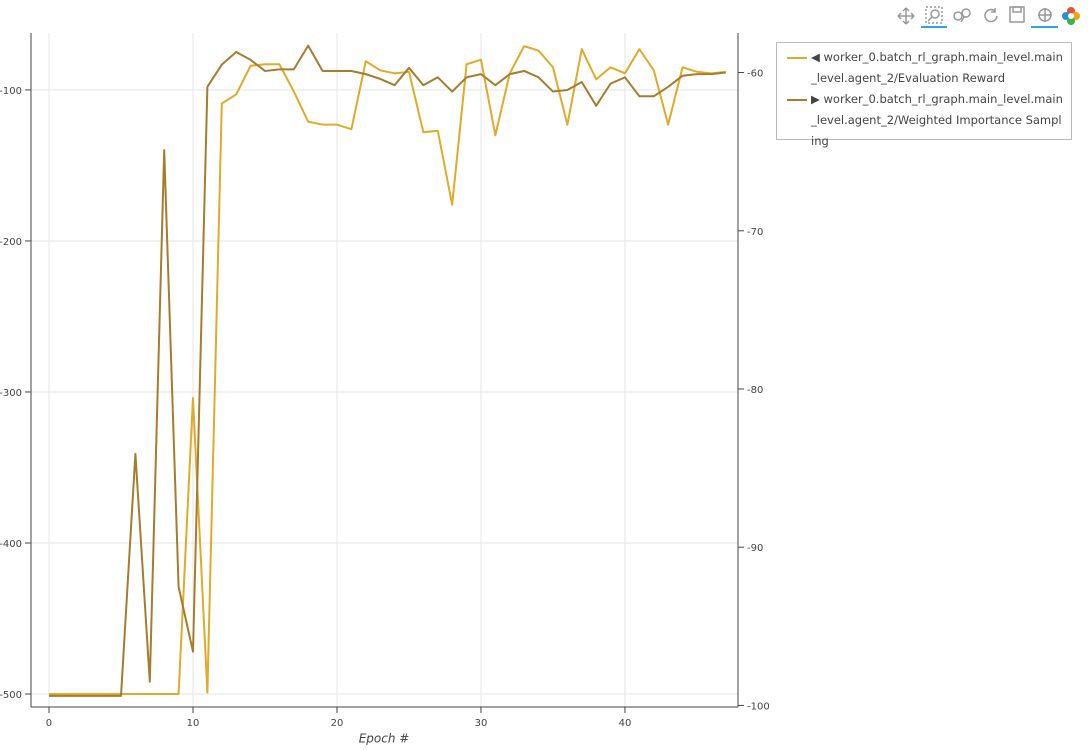 The height and width of the screenshot is (750, 1088). I want to click on x-axis-label: Epoch #, so click(384, 739).